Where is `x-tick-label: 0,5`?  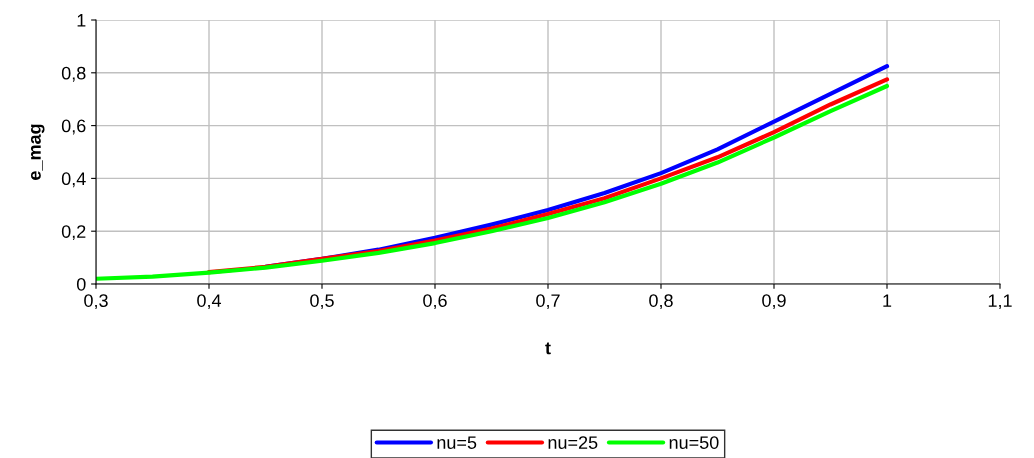
x-tick-label: 0,5 is located at coordinates (322, 302).